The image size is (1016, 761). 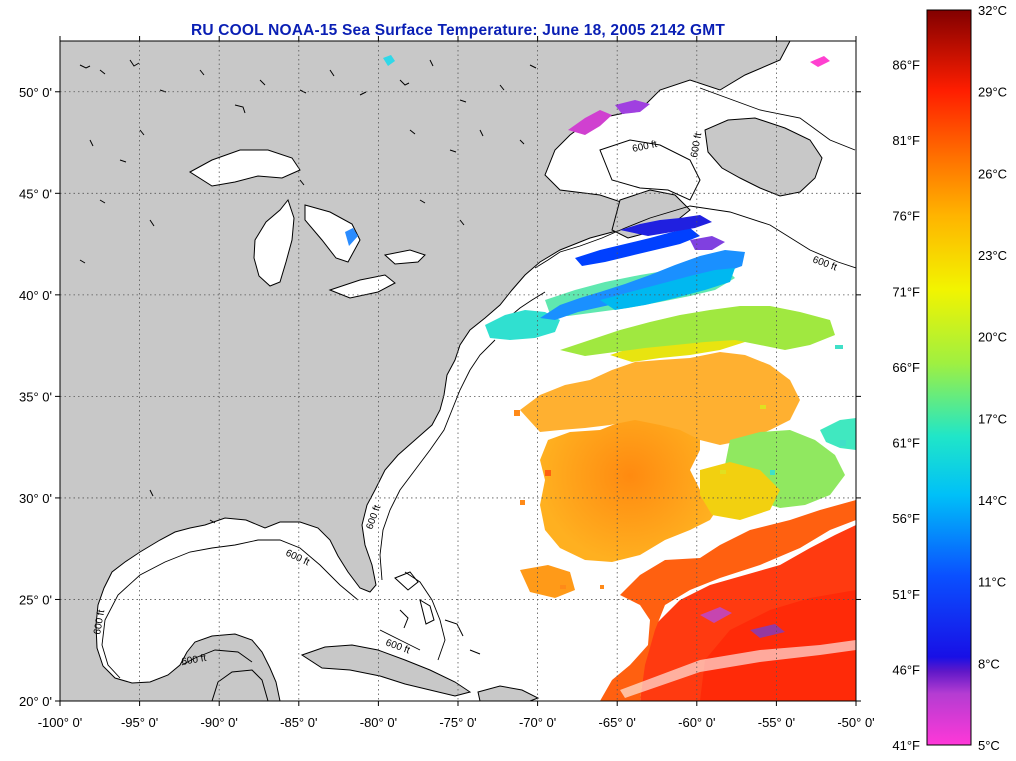 I want to click on bahamas, so click(x=437, y=613).